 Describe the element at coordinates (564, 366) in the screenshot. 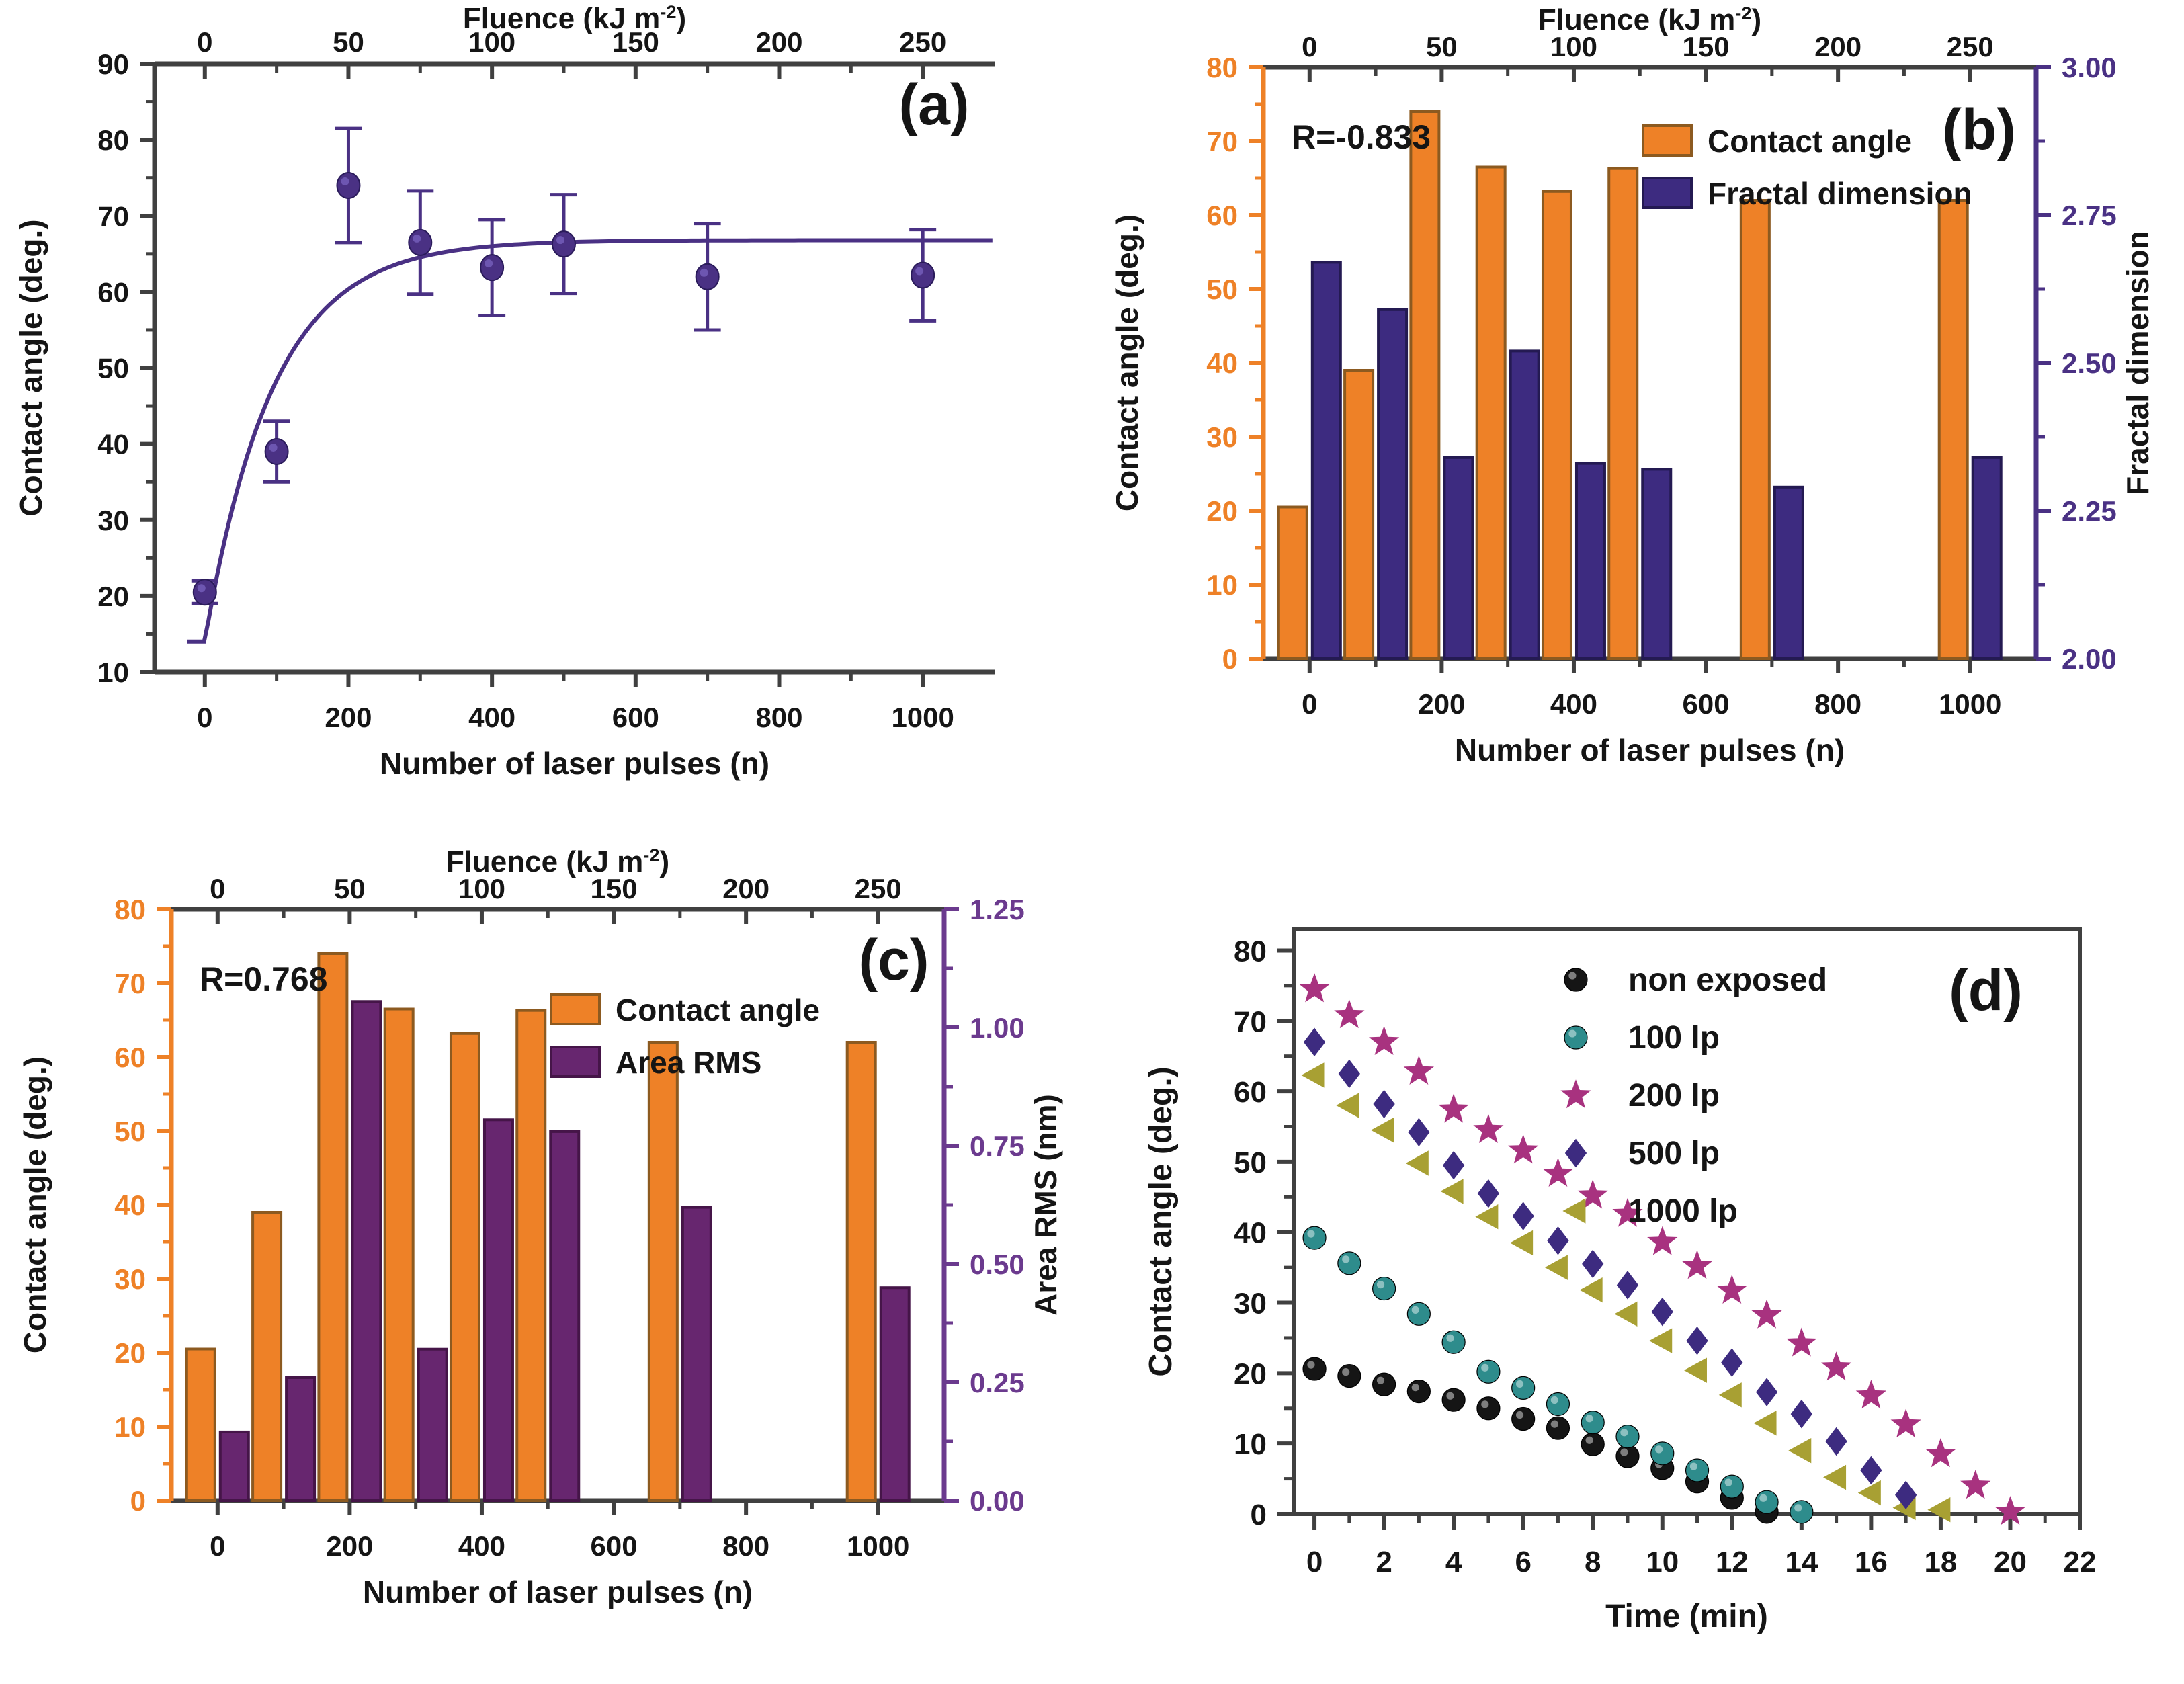

I see `panel-a-data-series` at that location.